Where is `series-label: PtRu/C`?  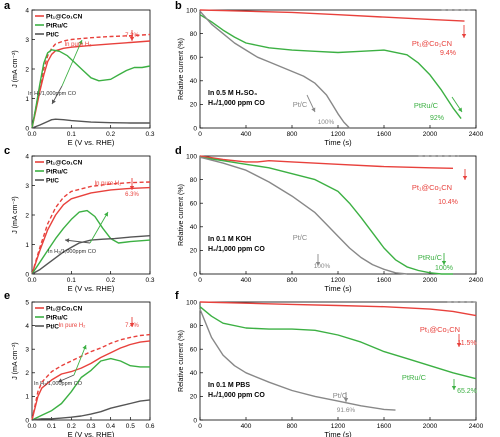
series-label: PtRu/C is located at coordinates (430, 257).